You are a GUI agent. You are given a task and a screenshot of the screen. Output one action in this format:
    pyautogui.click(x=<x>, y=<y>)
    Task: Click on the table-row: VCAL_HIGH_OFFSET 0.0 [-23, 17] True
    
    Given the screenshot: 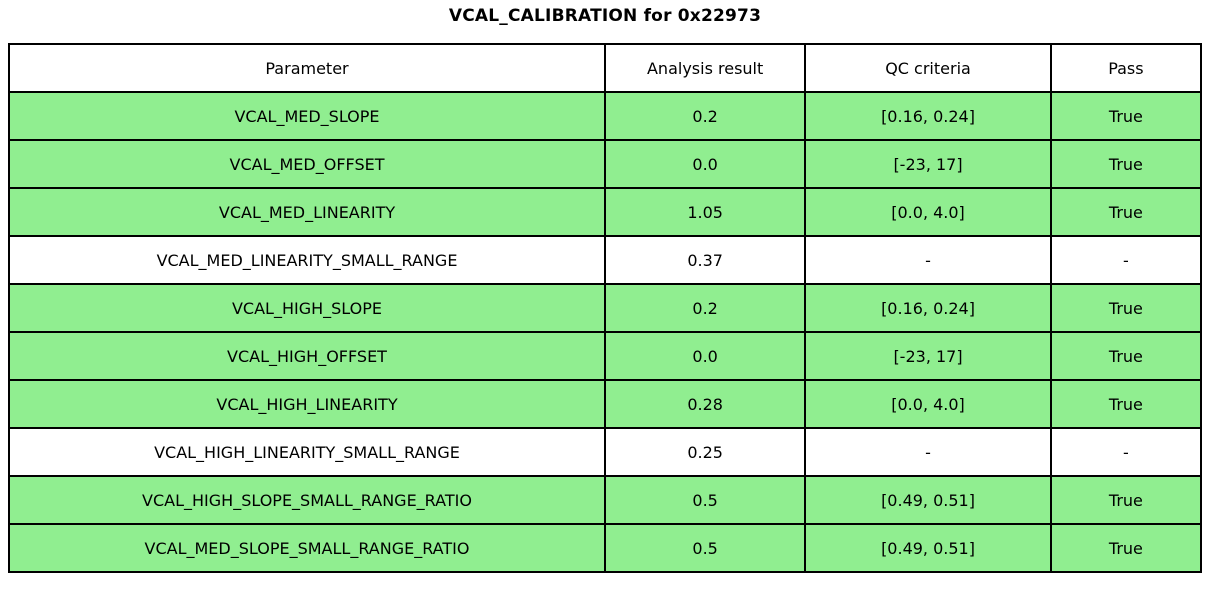 What is the action you would take?
    pyautogui.click(x=605, y=356)
    